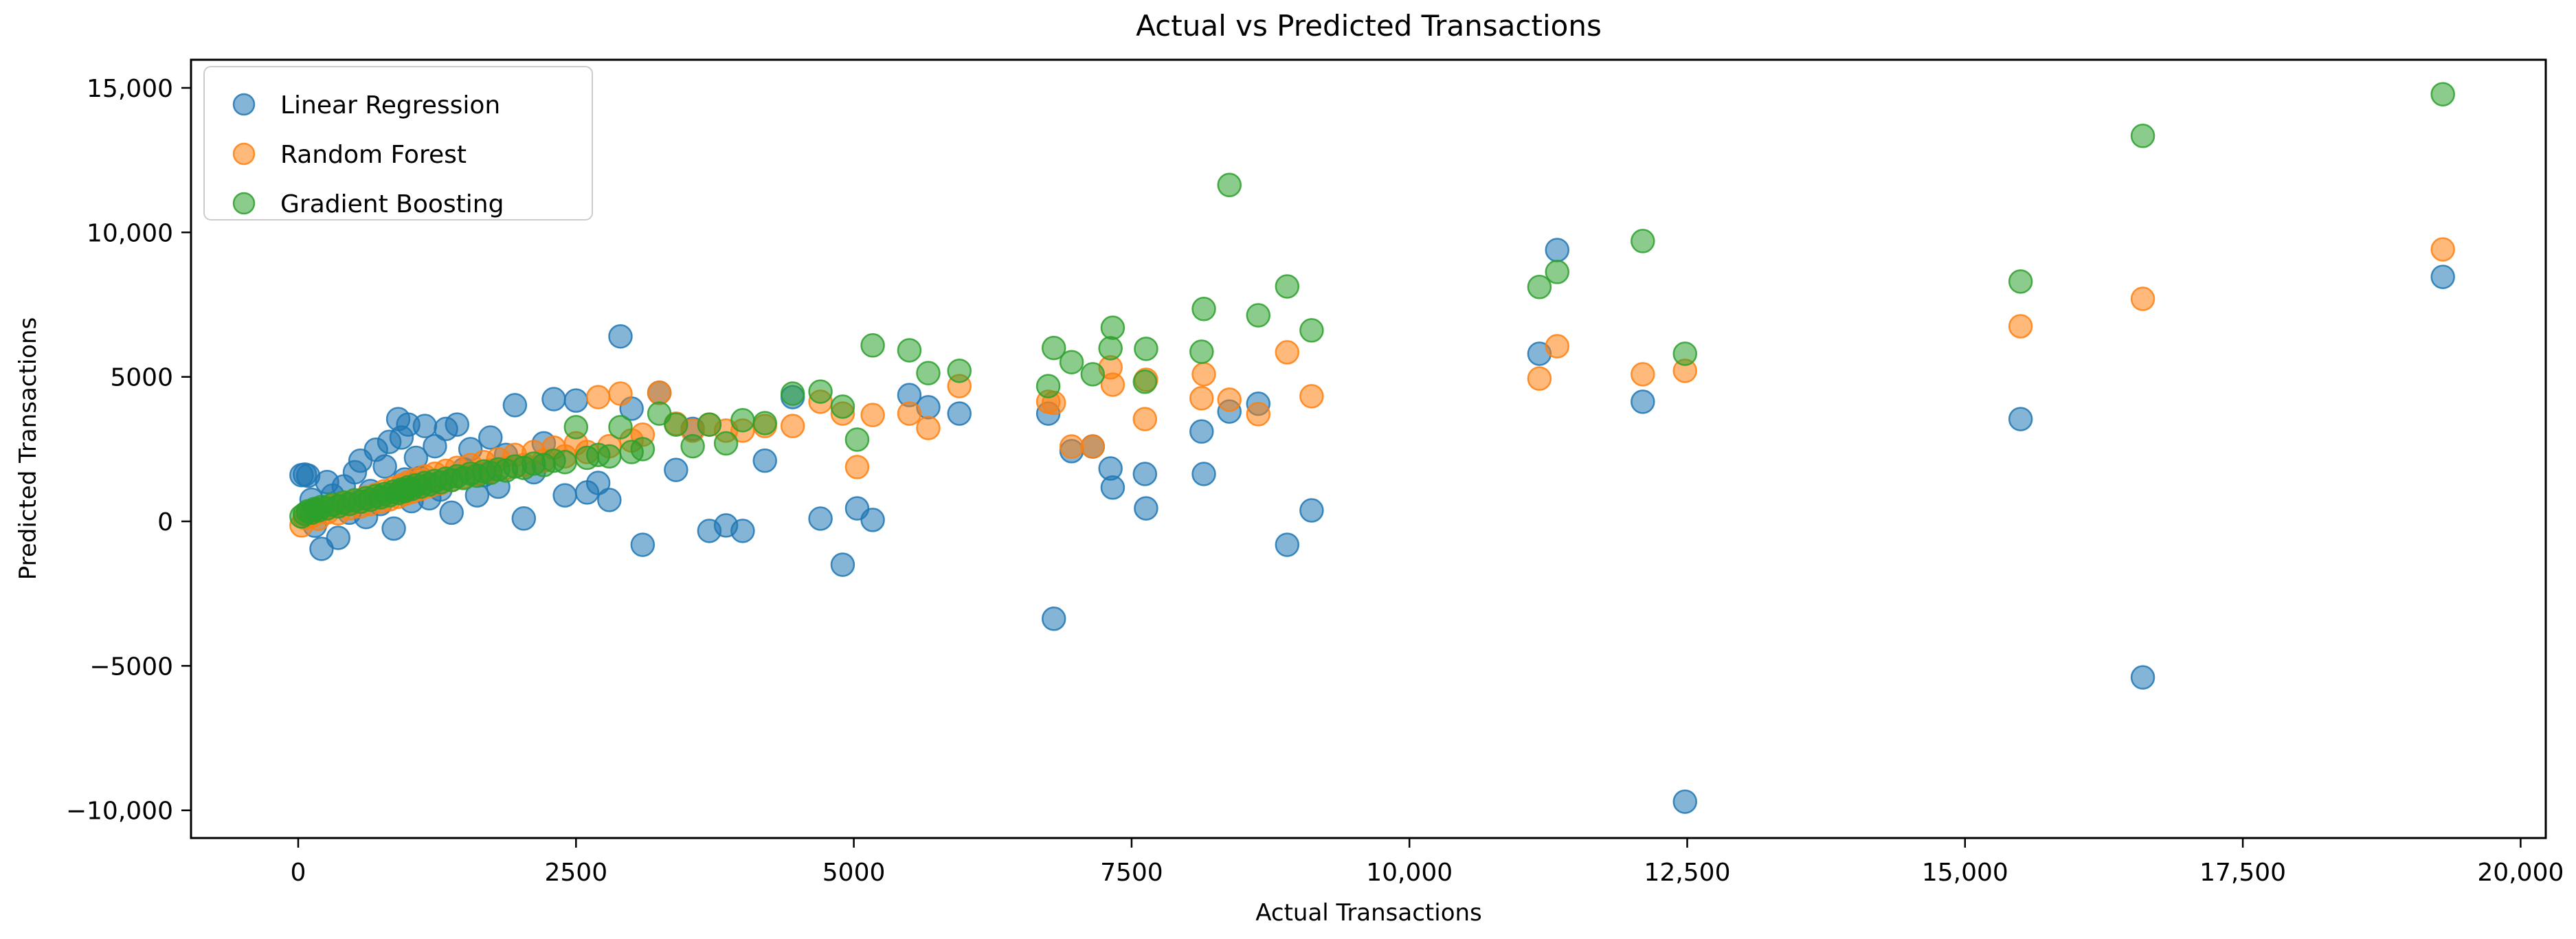 The height and width of the screenshot is (939, 2576). I want to click on legend-label: Random Forest, so click(374, 155).